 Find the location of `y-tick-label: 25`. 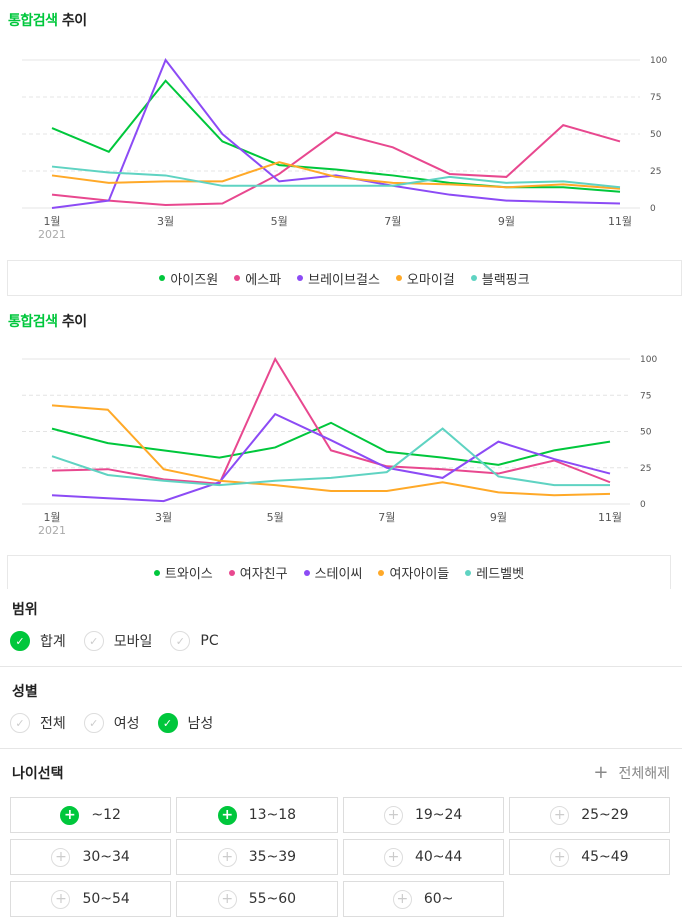

y-tick-label: 25 is located at coordinates (645, 469).